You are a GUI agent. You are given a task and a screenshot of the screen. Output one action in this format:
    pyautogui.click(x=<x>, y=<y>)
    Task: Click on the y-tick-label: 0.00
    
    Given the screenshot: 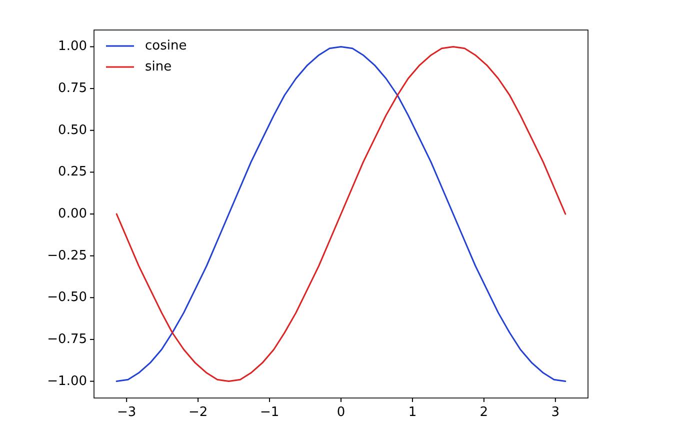 What is the action you would take?
    pyautogui.click(x=72, y=214)
    